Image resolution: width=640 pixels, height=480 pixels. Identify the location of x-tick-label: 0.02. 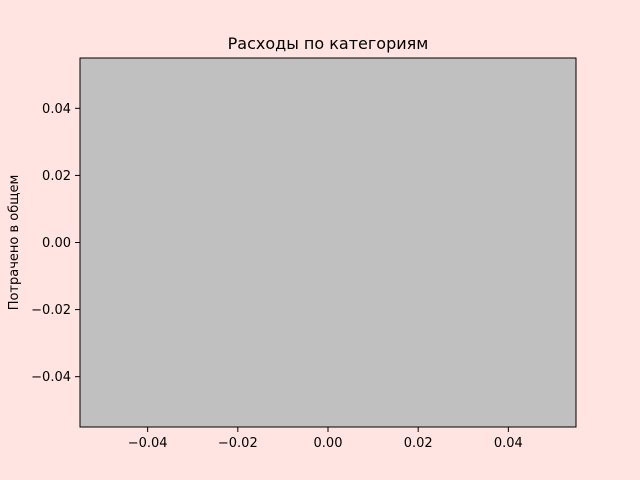
(418, 443).